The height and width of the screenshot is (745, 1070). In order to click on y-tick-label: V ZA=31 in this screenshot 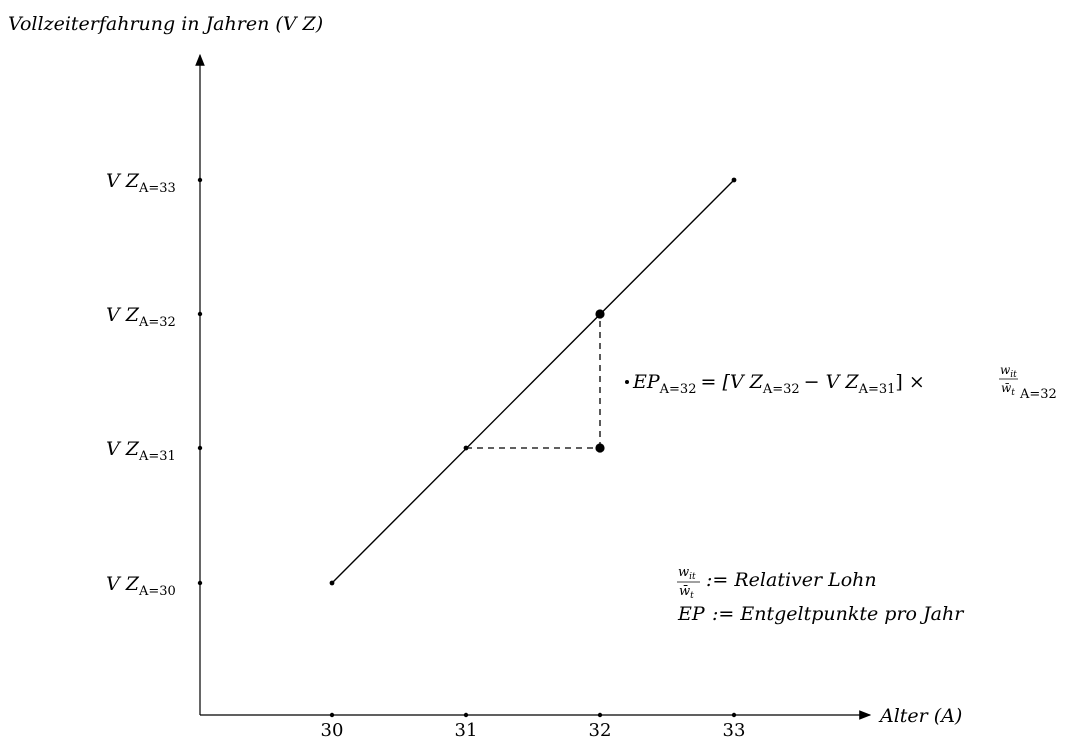, I will do `click(141, 451)`.